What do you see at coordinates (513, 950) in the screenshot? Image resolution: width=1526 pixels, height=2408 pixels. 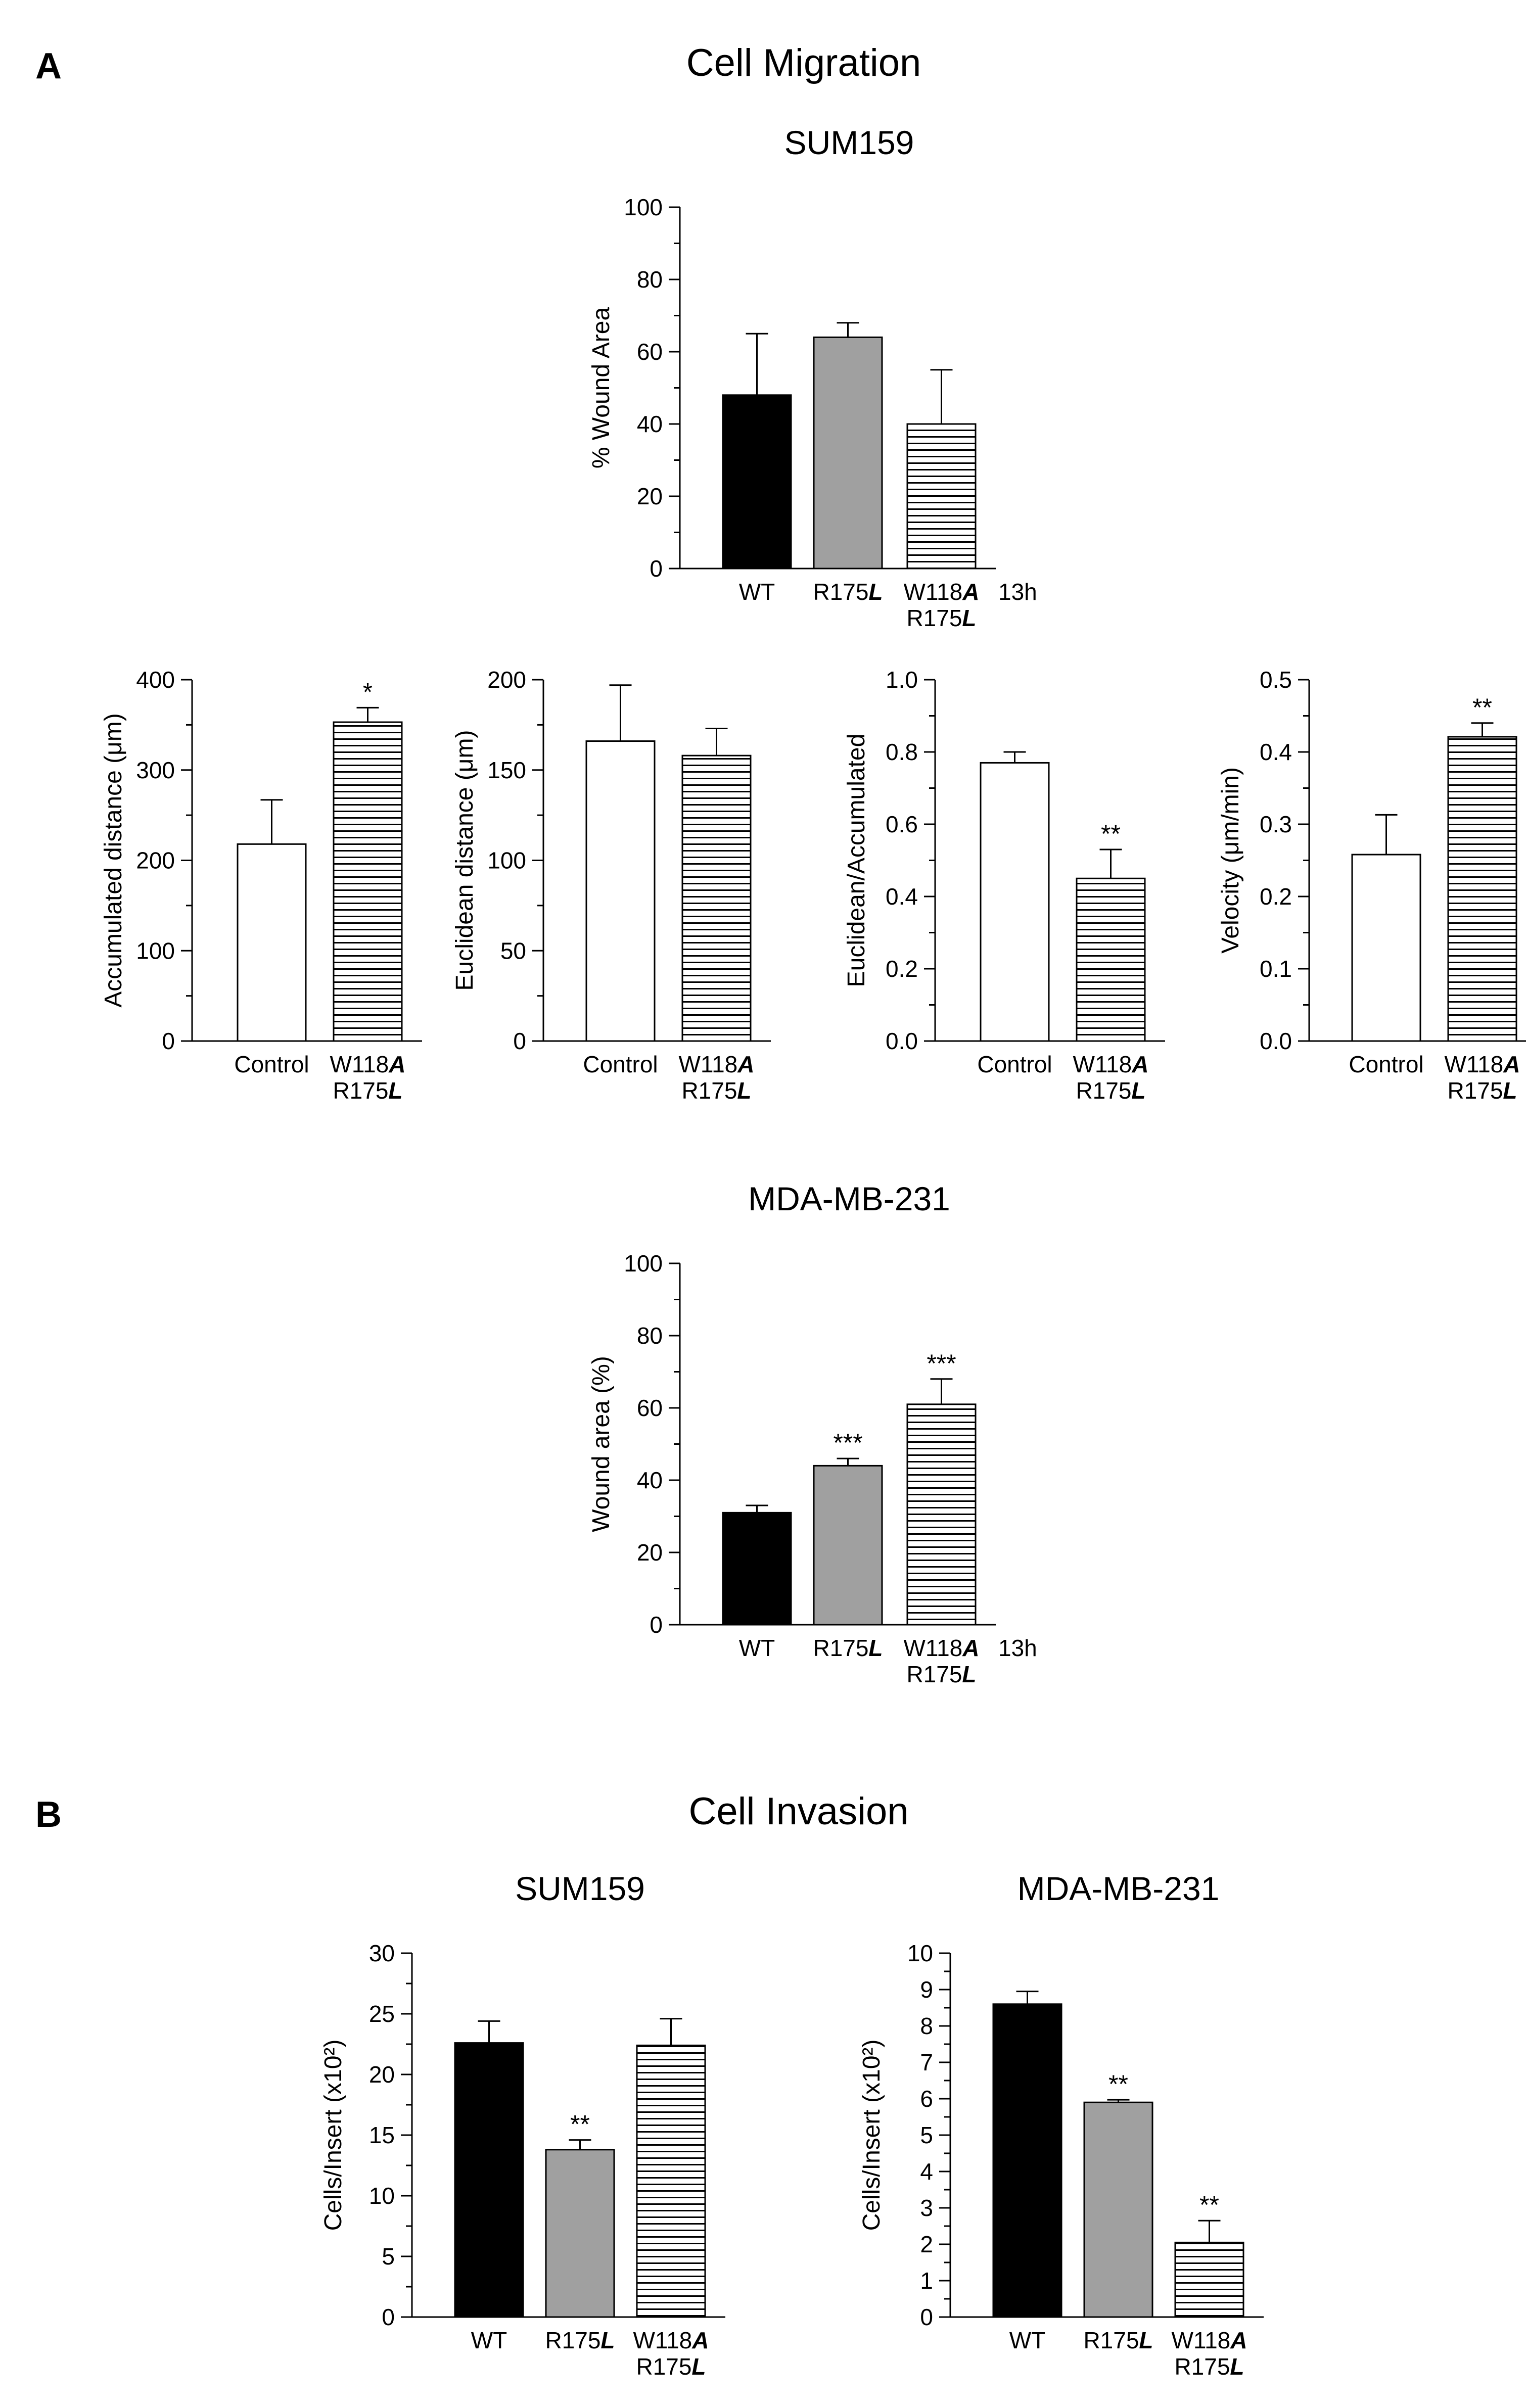 I see `y-tick-label: 50` at bounding box center [513, 950].